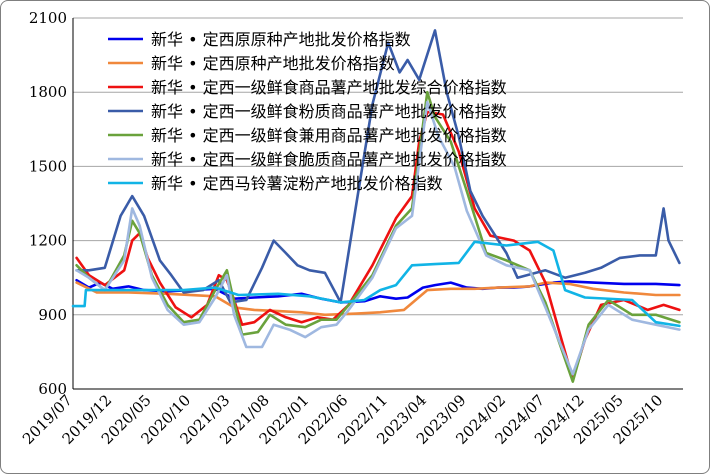 The height and width of the screenshot is (474, 710). Describe the element at coordinates (329, 87) in the screenshot. I see `legend-label-3: 新华 • 定西一级鲜食商品薯产地批发综合价格指数` at that location.